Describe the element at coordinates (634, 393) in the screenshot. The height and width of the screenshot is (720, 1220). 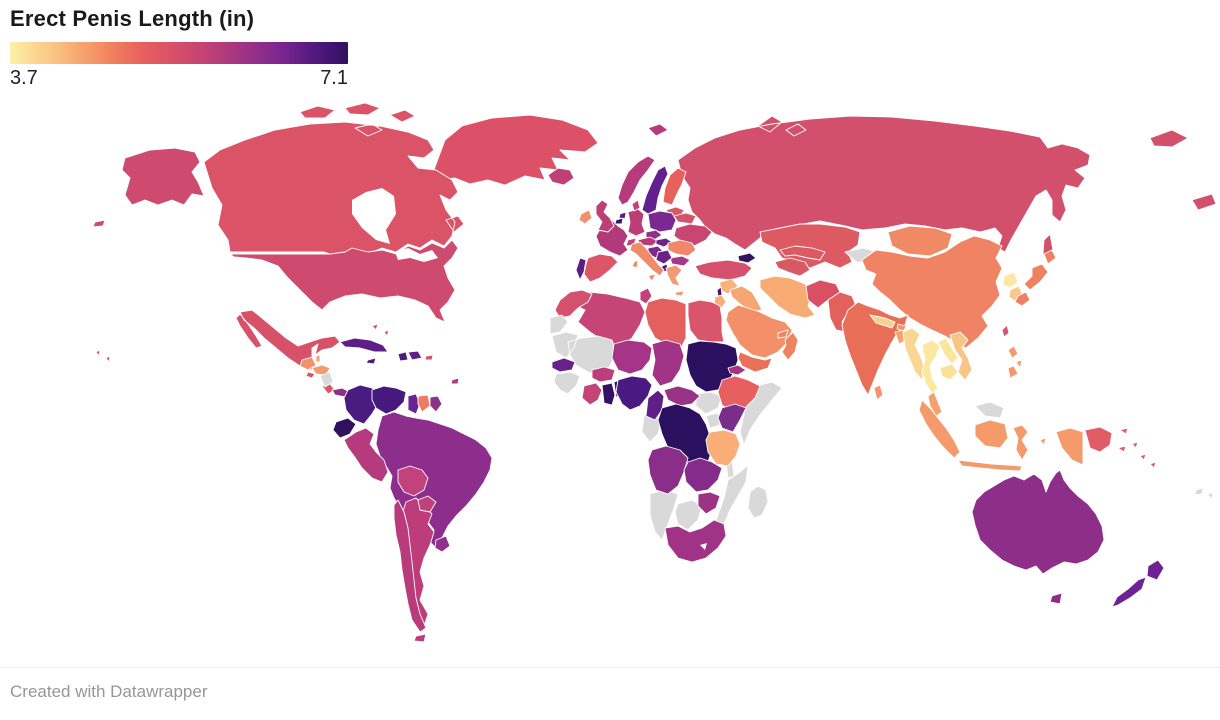
I see `country-nigeria` at that location.